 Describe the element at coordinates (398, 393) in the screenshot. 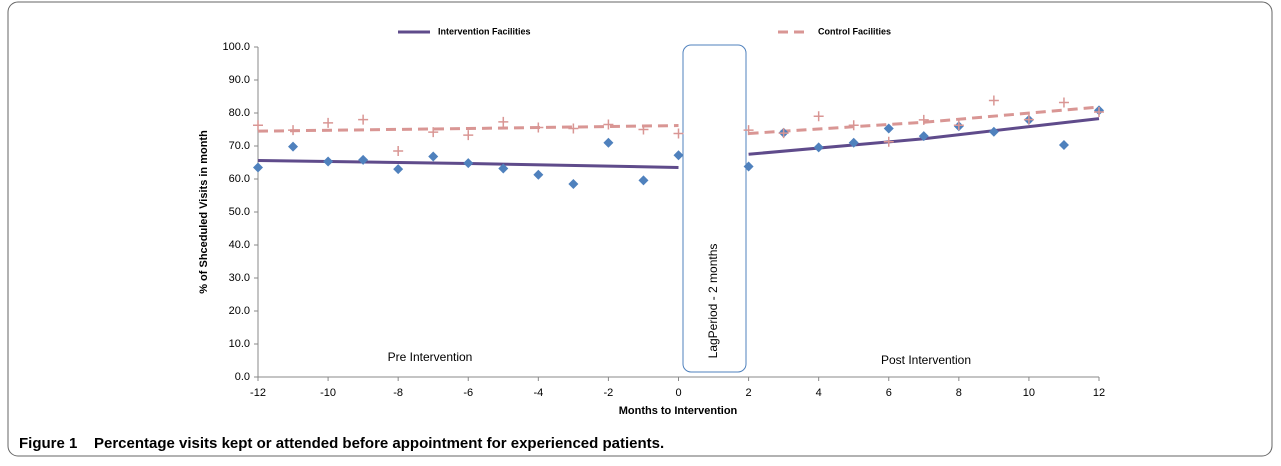

I see `x-tick-label: -8` at that location.